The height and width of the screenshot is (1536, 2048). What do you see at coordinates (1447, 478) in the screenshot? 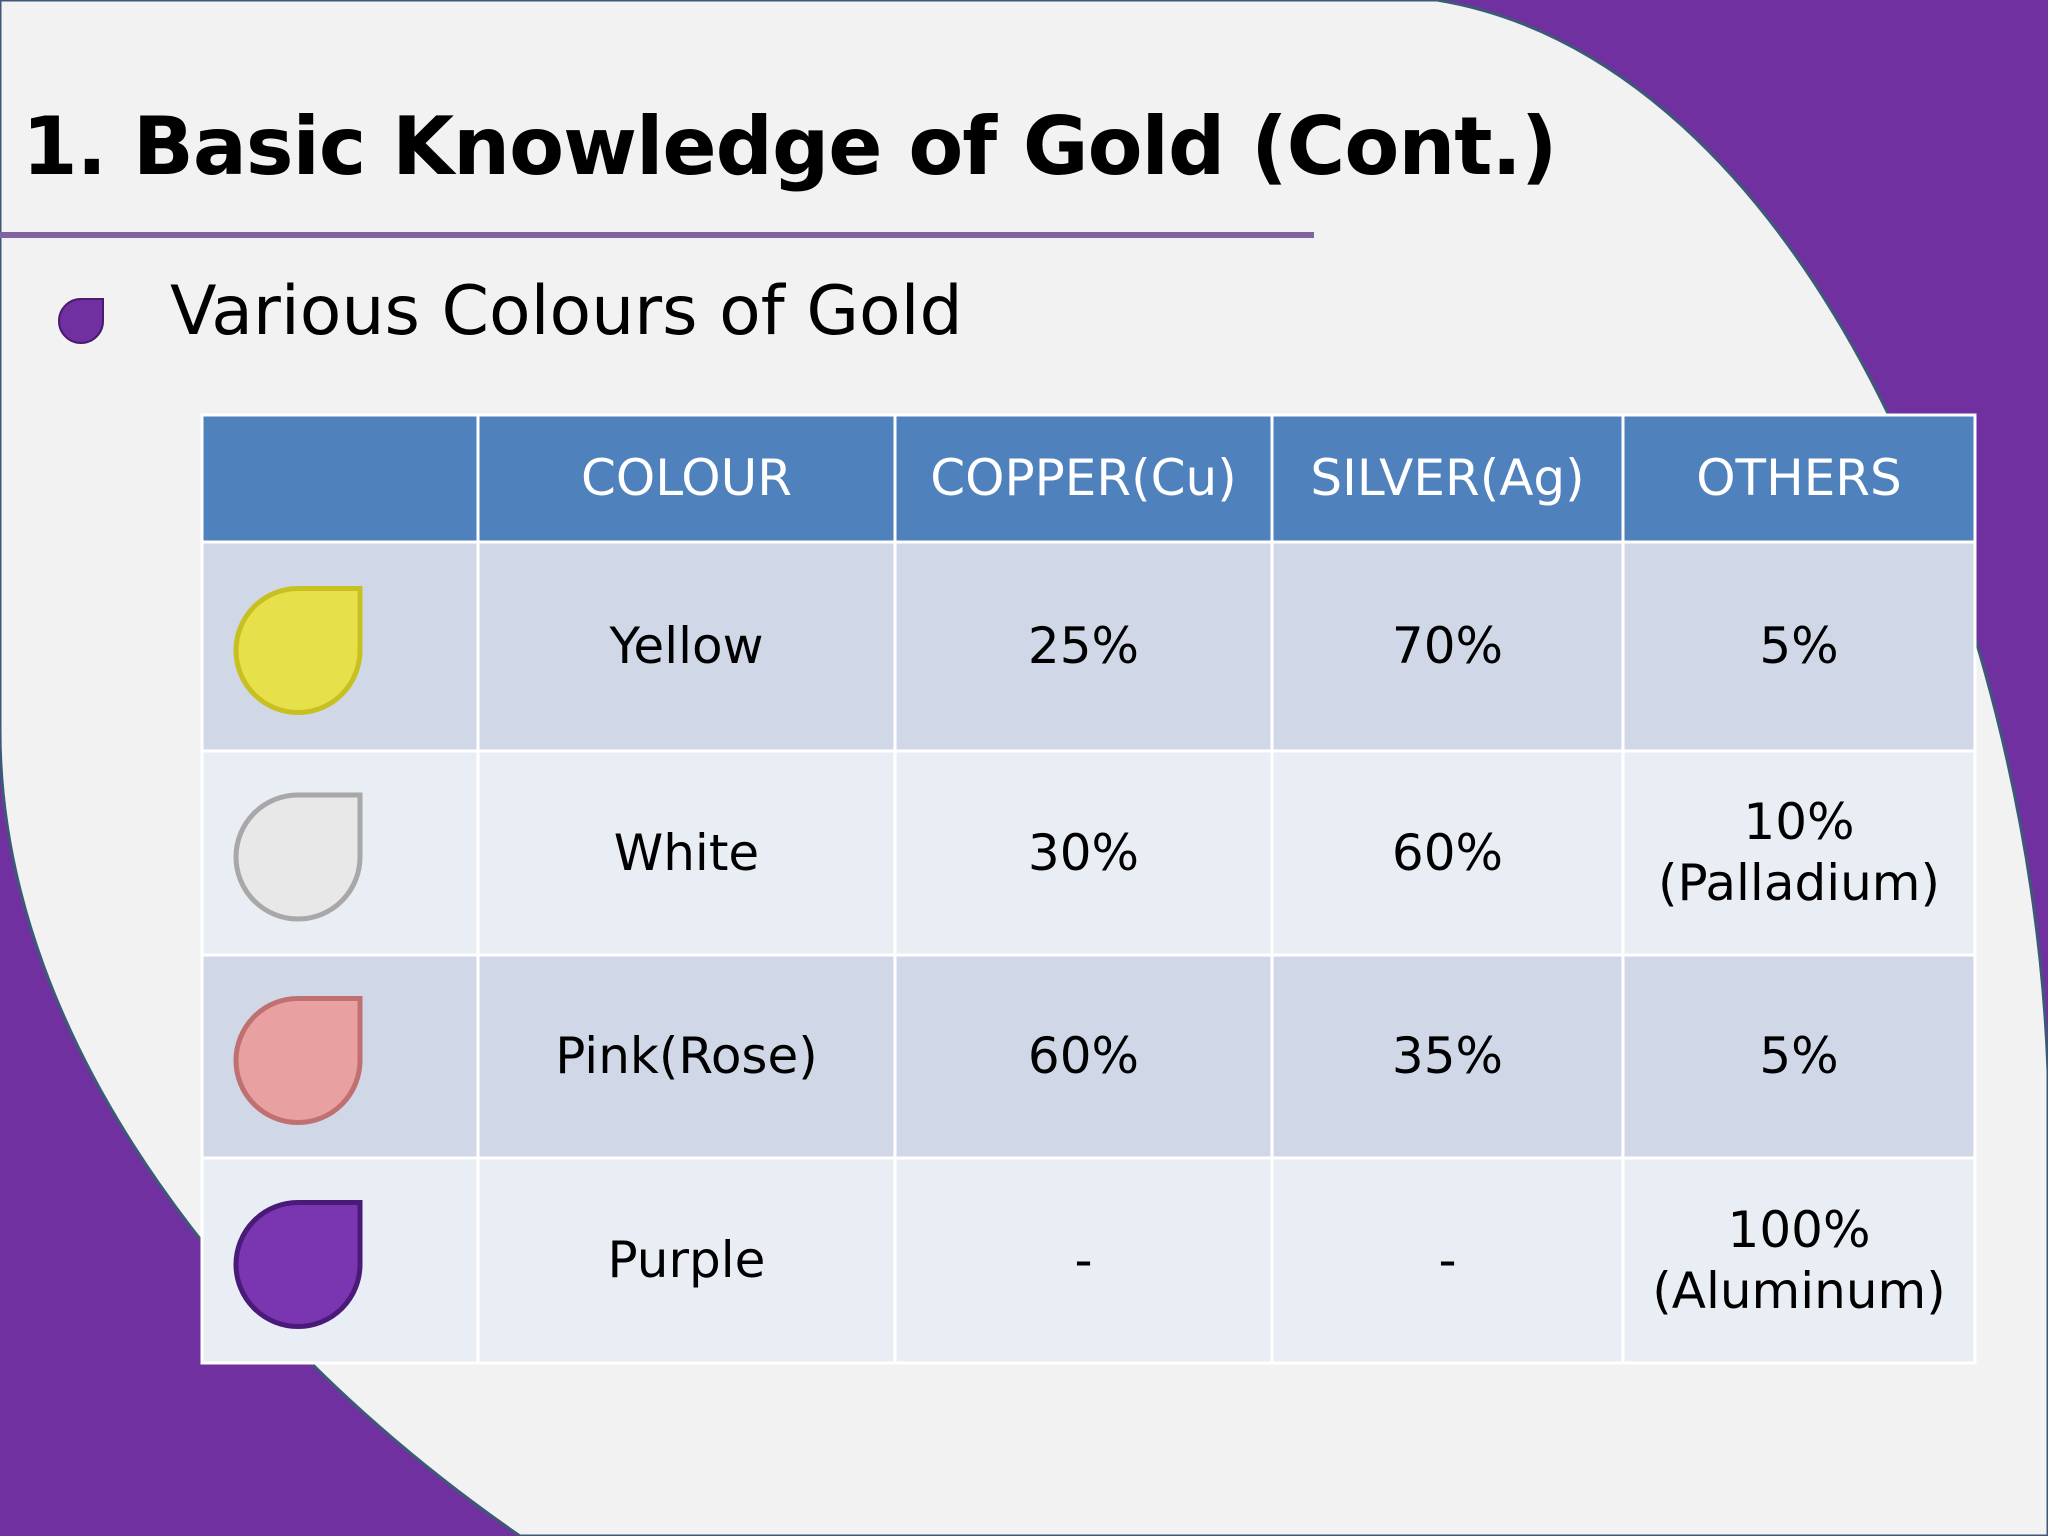
I see `header-cell: SILVER(Ag)` at bounding box center [1447, 478].